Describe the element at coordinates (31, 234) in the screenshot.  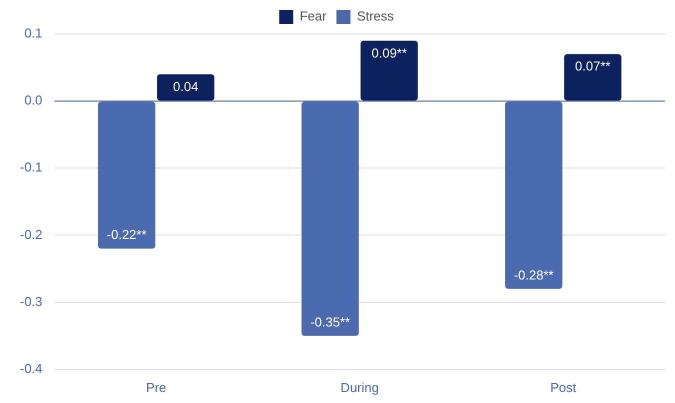
I see `y-tick-label: -0.2` at that location.